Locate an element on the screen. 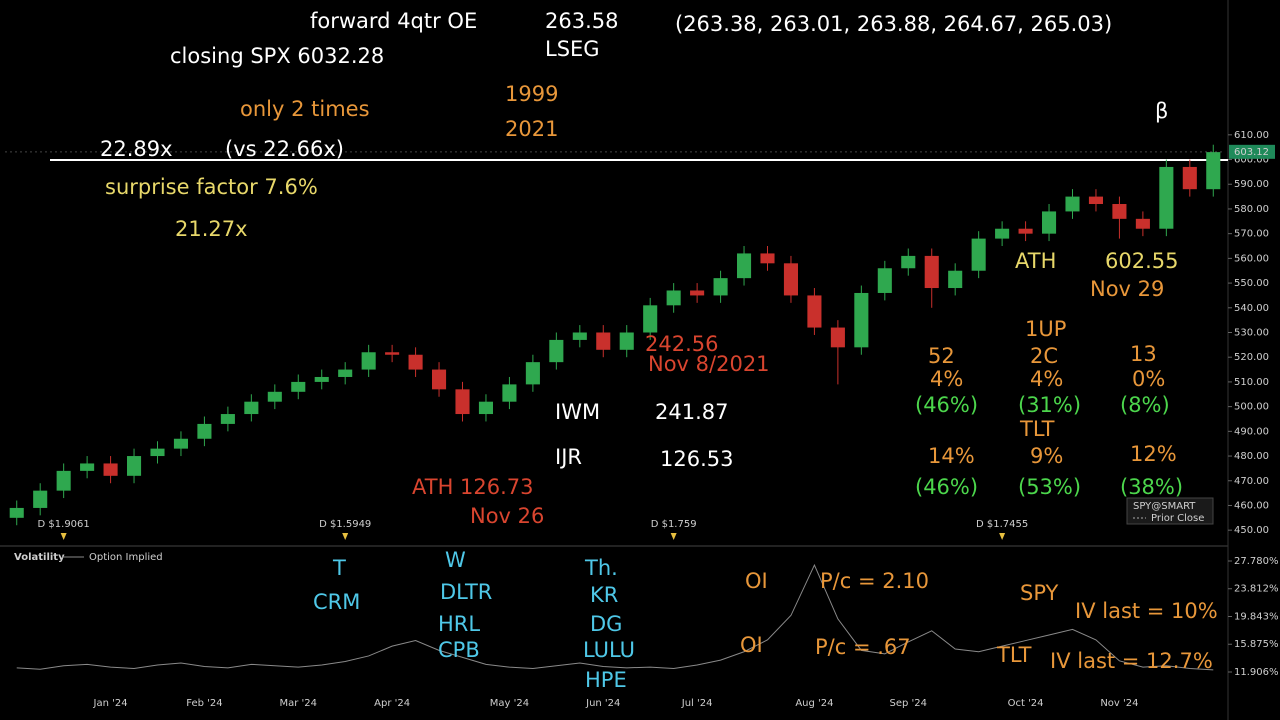  handwritten-note: (38%) is located at coordinates (1151, 487).